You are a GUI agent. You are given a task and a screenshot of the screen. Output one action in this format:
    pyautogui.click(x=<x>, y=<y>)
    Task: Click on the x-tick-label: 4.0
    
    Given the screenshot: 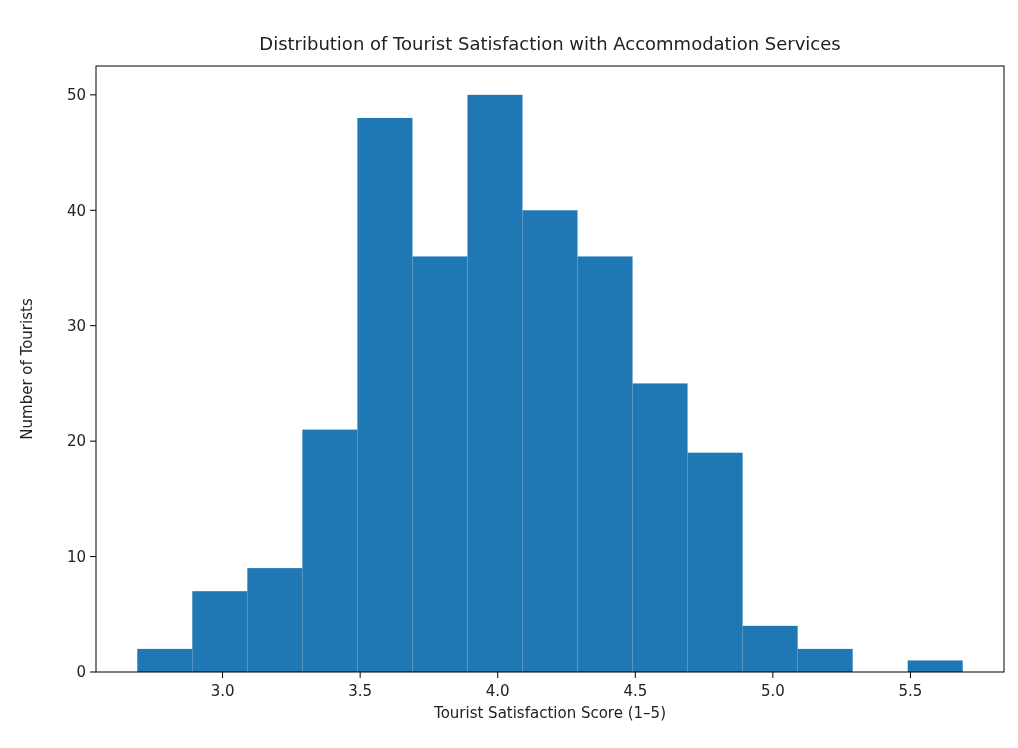 What is the action you would take?
    pyautogui.click(x=497, y=691)
    